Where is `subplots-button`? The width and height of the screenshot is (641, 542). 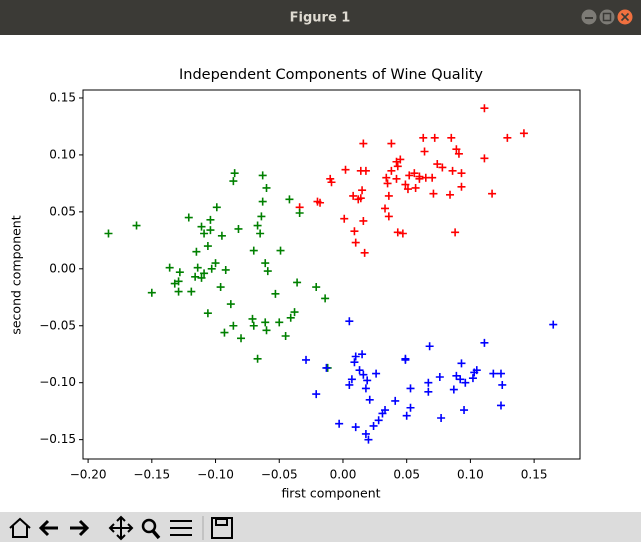
subplots-button is located at coordinates (181, 528).